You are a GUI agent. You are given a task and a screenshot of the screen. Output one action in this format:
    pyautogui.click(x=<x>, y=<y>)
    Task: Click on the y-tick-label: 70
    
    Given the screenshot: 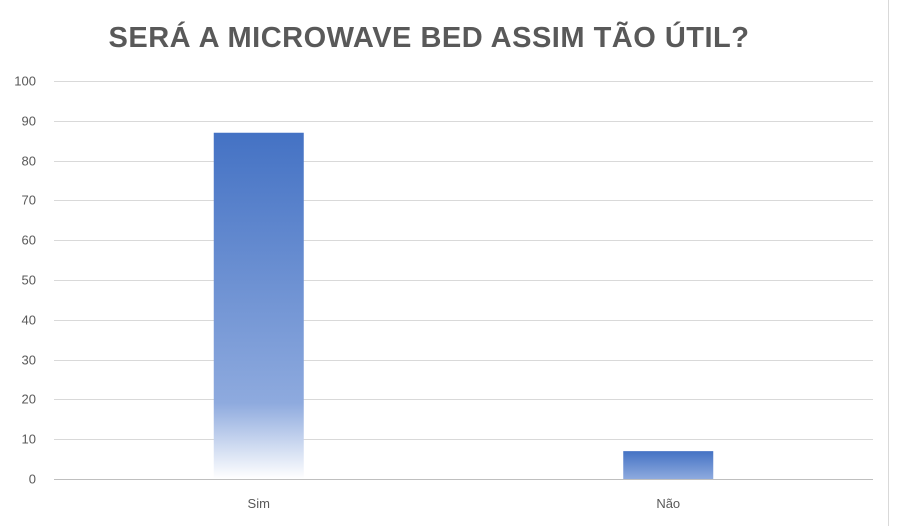 What is the action you would take?
    pyautogui.click(x=29, y=200)
    